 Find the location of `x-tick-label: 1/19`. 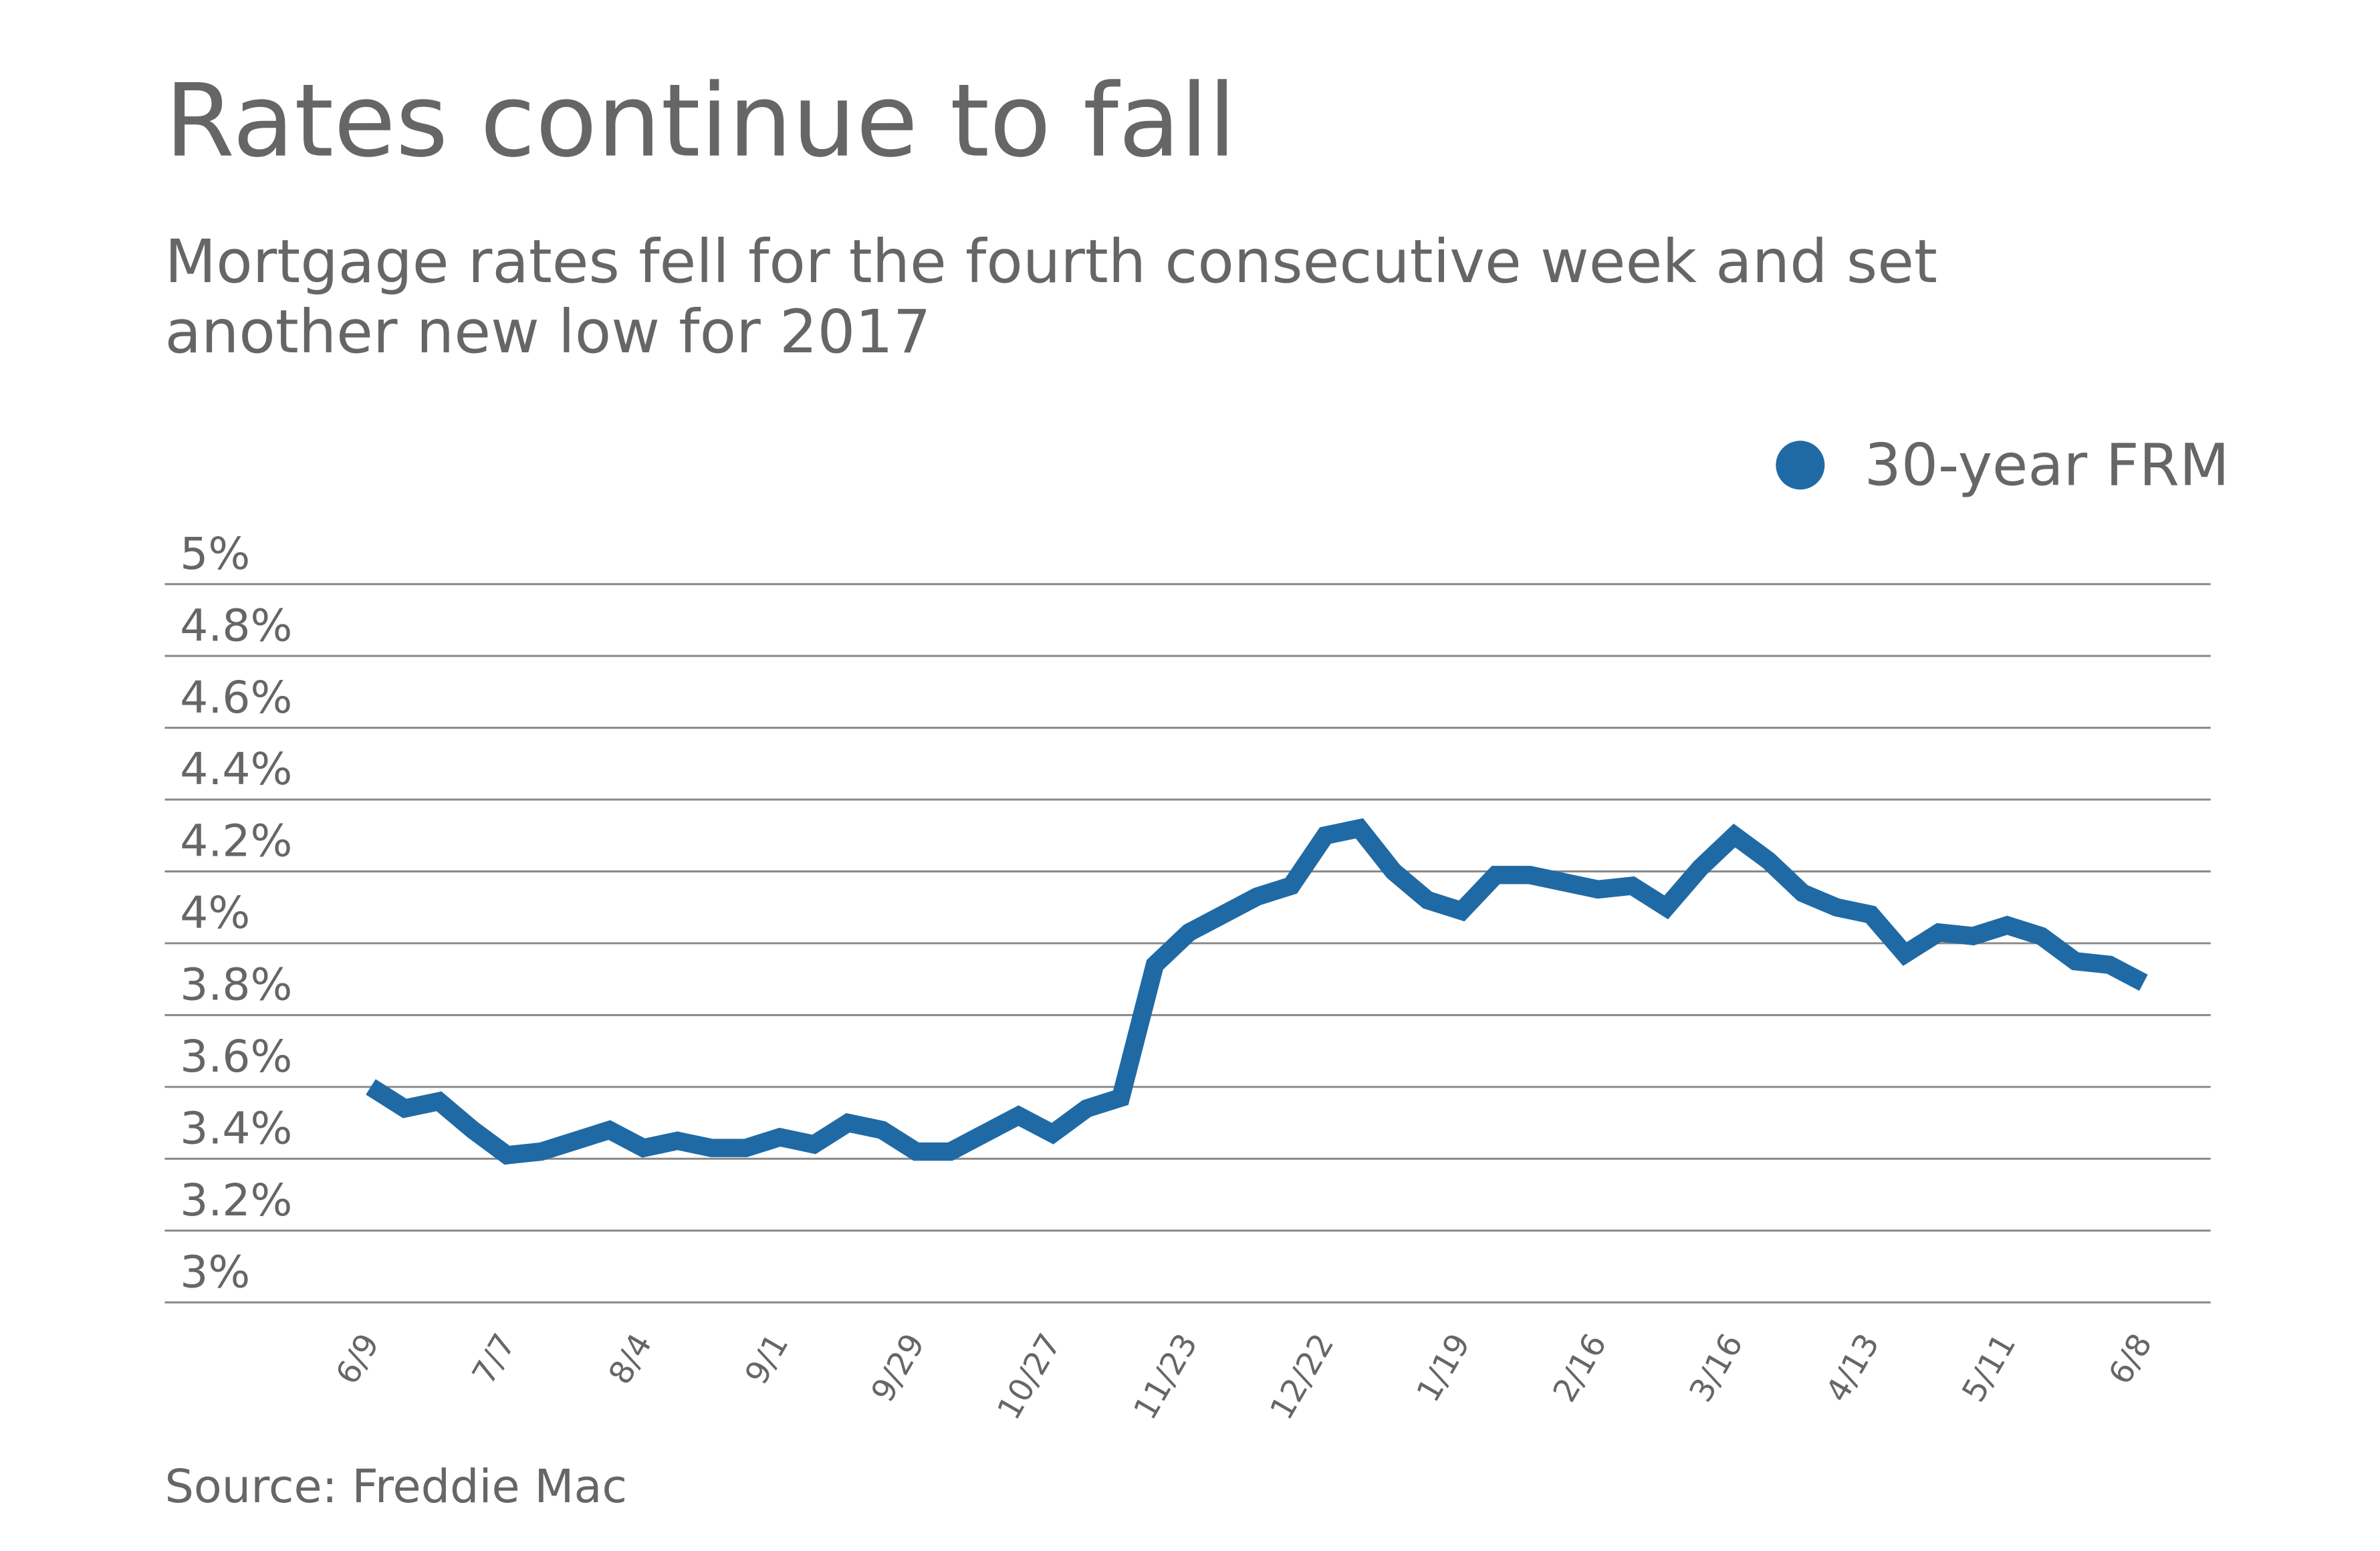

x-tick-label: 1/19 is located at coordinates (1443, 1368).